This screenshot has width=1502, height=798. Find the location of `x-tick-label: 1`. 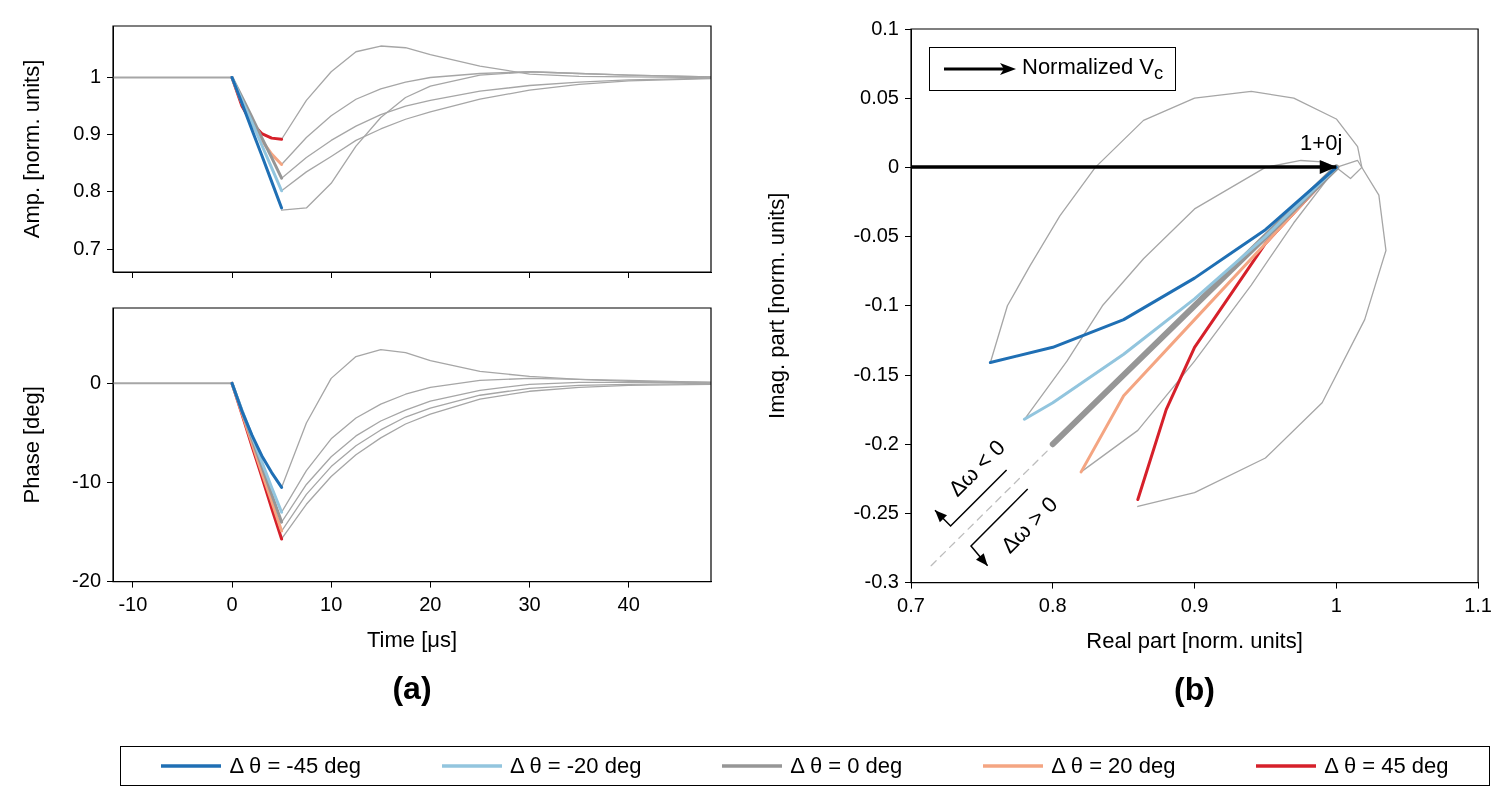

x-tick-label: 1 is located at coordinates (1336, 605).